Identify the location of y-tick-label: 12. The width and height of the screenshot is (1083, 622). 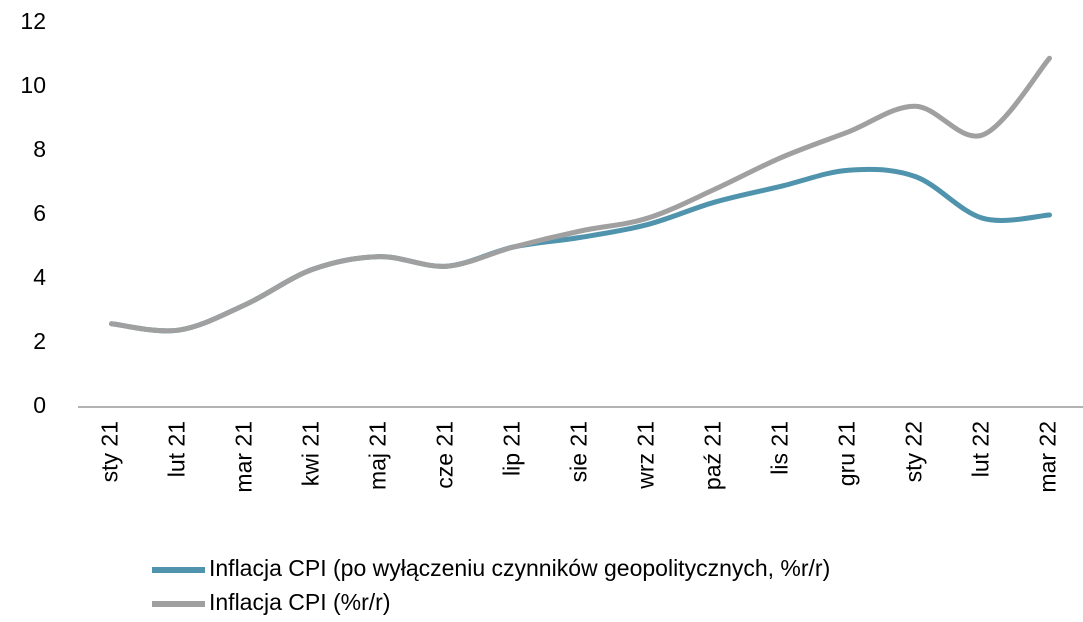
(33, 21).